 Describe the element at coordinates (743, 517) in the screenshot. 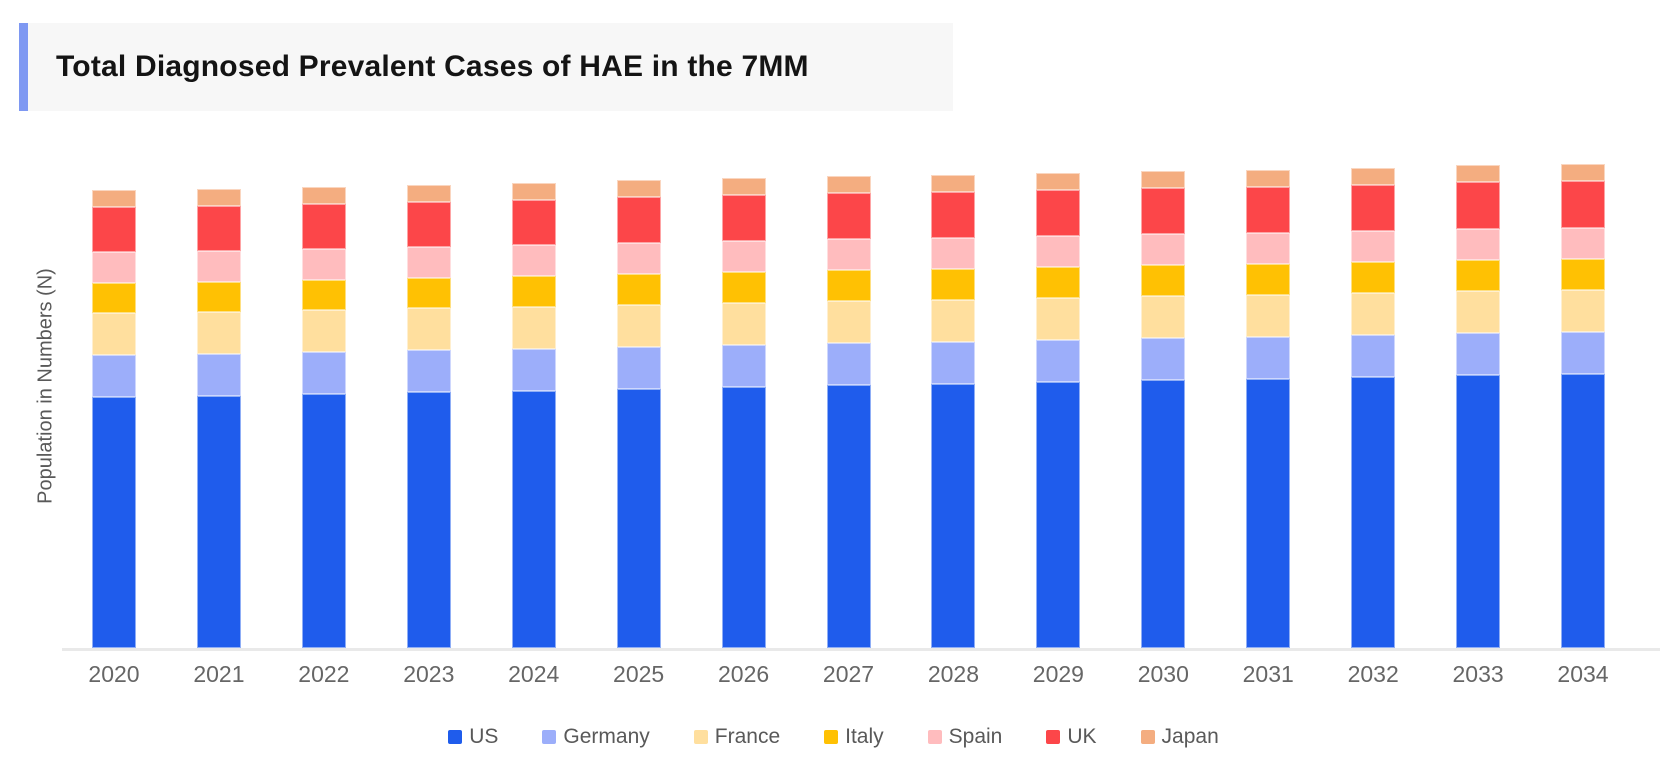

I see `bar-segment-2026-us` at that location.